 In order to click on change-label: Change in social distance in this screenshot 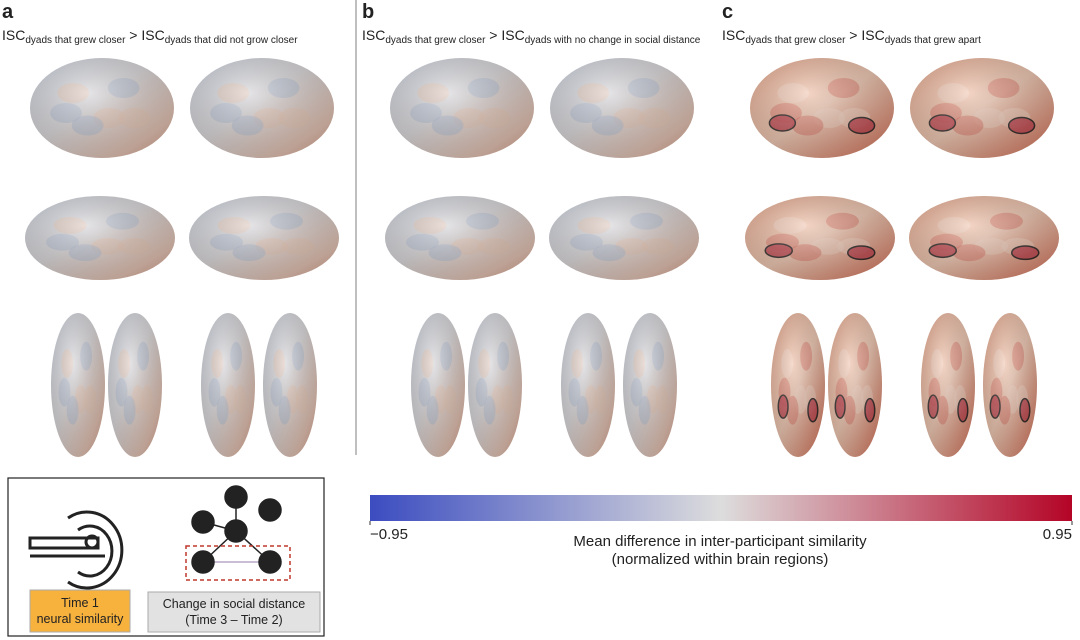, I will do `click(234, 604)`.